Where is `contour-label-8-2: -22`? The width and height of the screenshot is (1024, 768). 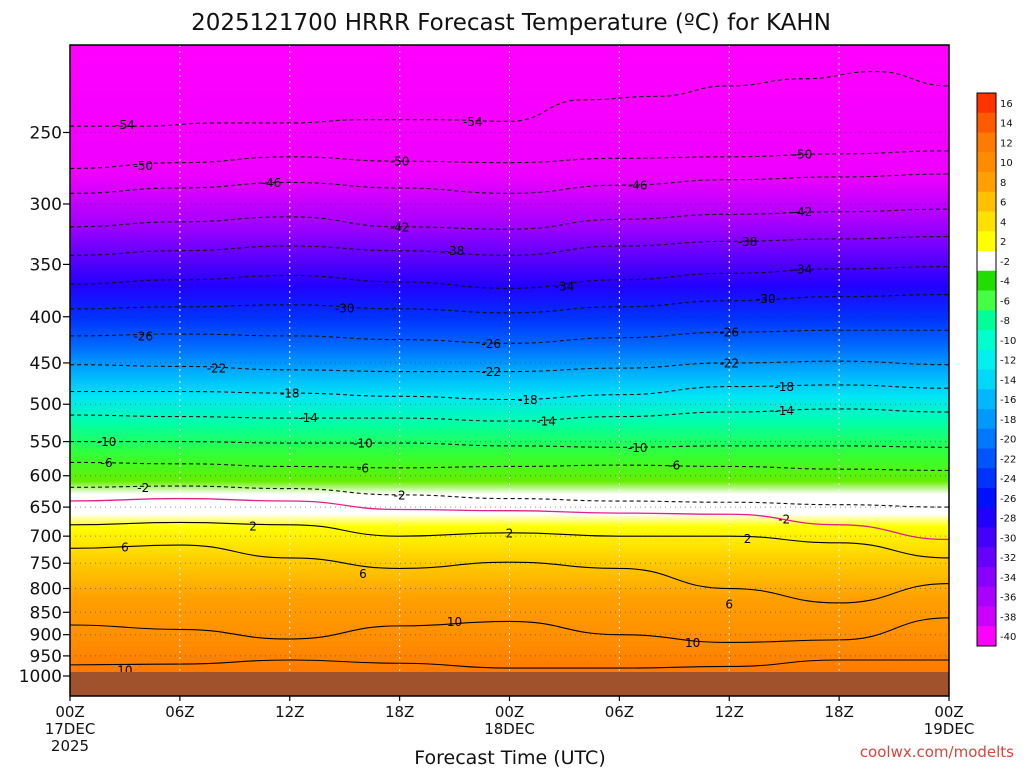 contour-label-8-2: -22 is located at coordinates (729, 363).